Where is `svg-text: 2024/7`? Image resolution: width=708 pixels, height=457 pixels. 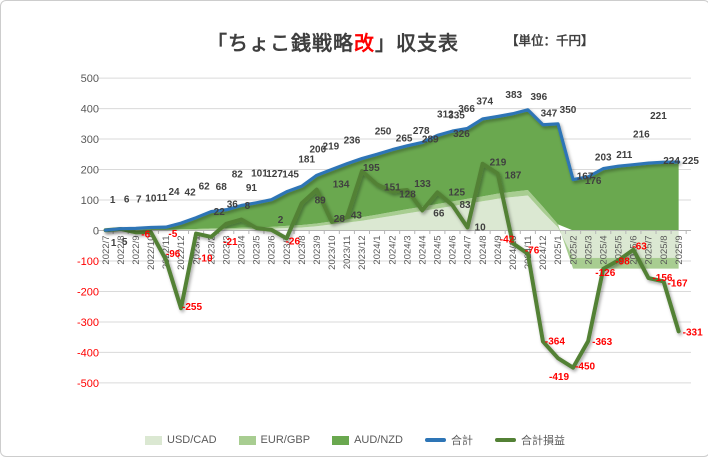 svg-text: 2024/7 is located at coordinates (468, 250).